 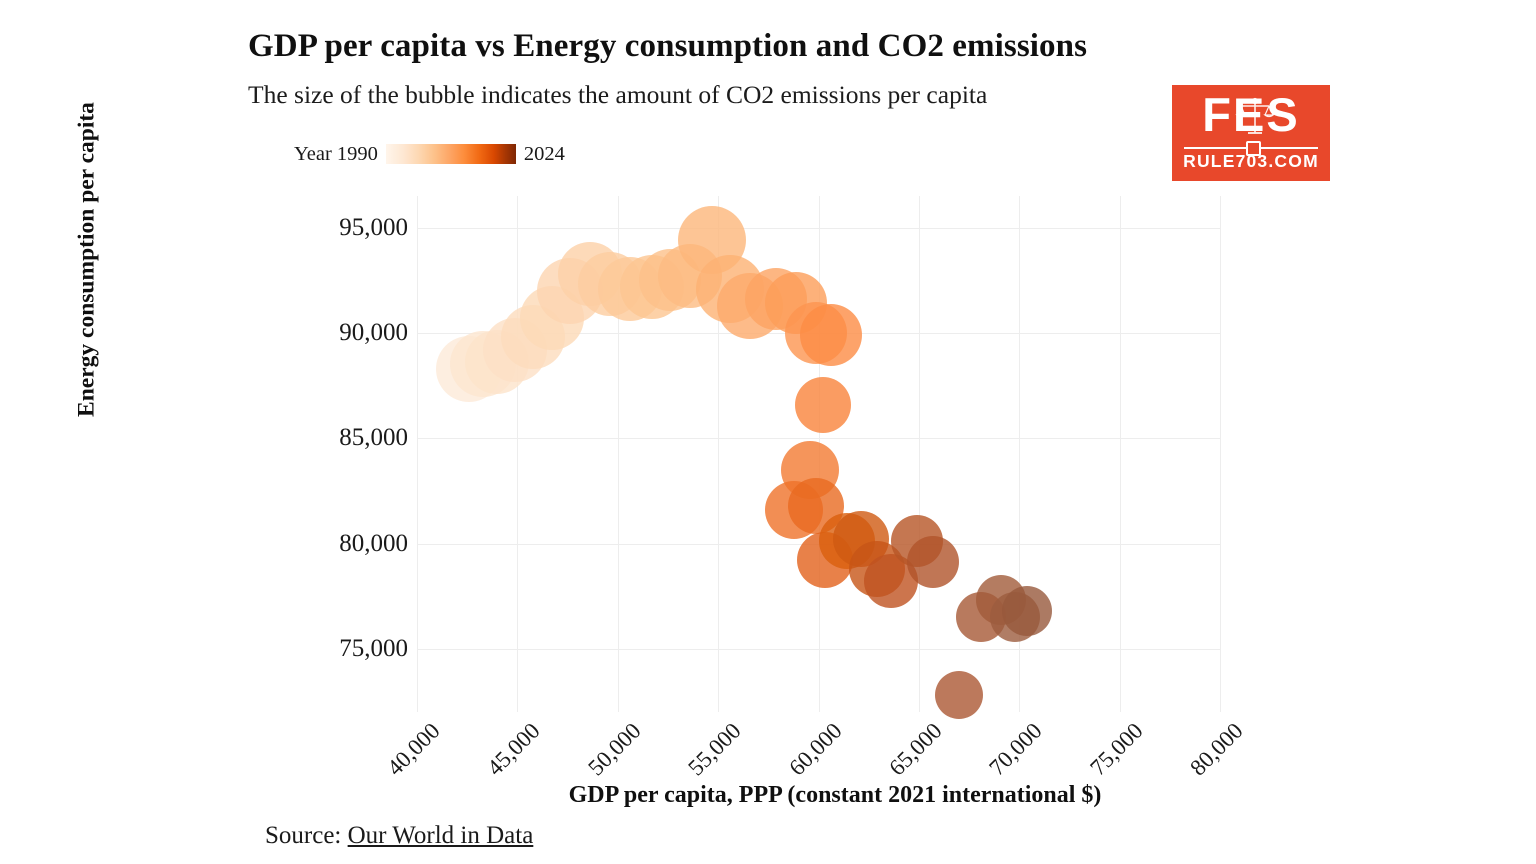 I want to click on x-axis-tick-label: 75,000, so click(x=1116, y=749).